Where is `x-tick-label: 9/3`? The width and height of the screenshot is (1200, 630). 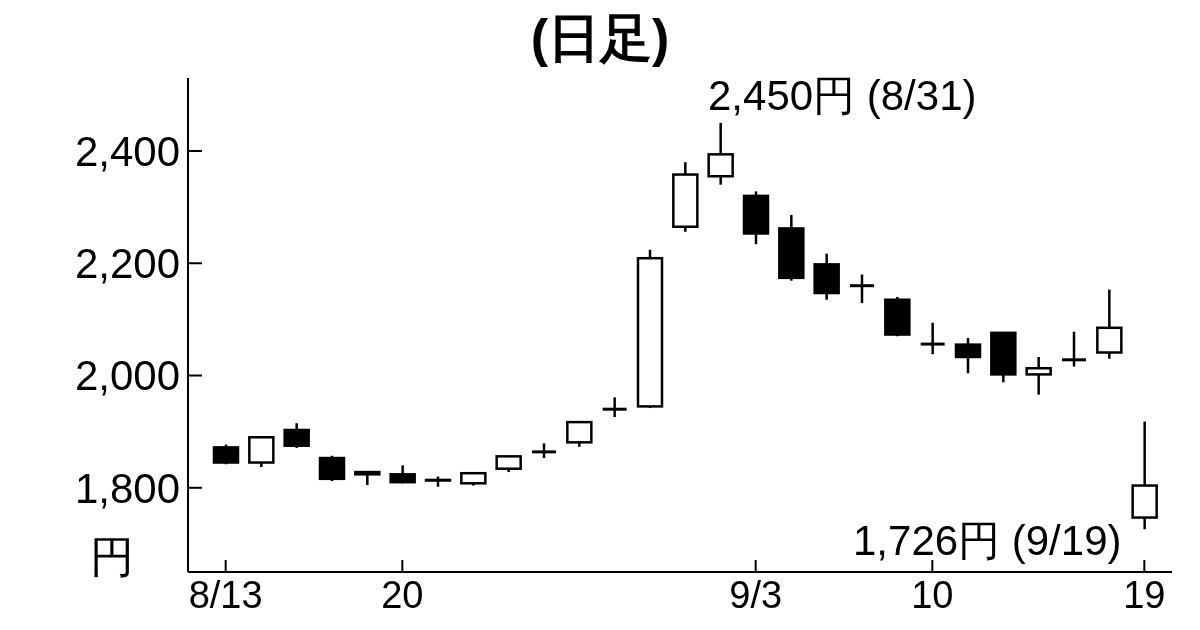 x-tick-label: 9/3 is located at coordinates (756, 595).